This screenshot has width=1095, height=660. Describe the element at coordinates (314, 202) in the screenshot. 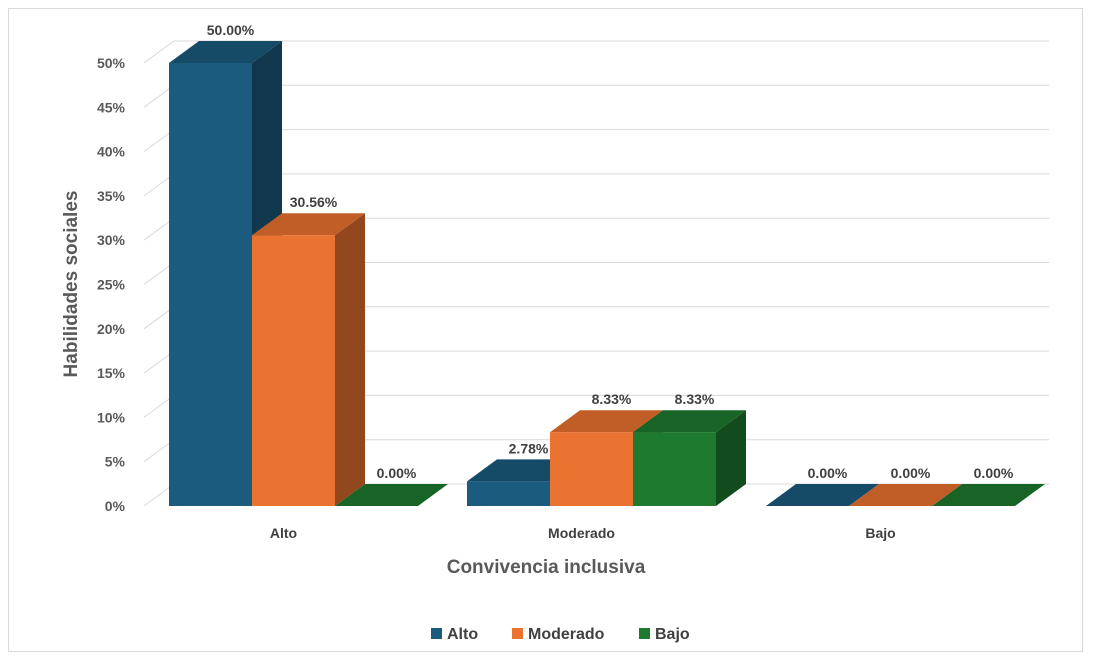

I see `data-label: 30.56%` at that location.